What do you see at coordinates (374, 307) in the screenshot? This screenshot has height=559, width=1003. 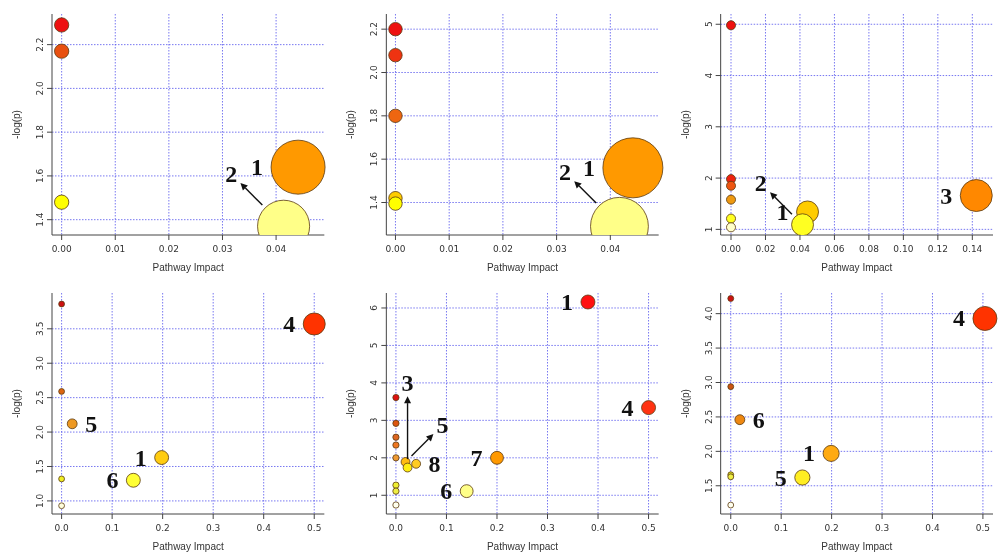 I see `y-tick-label: 6` at bounding box center [374, 307].